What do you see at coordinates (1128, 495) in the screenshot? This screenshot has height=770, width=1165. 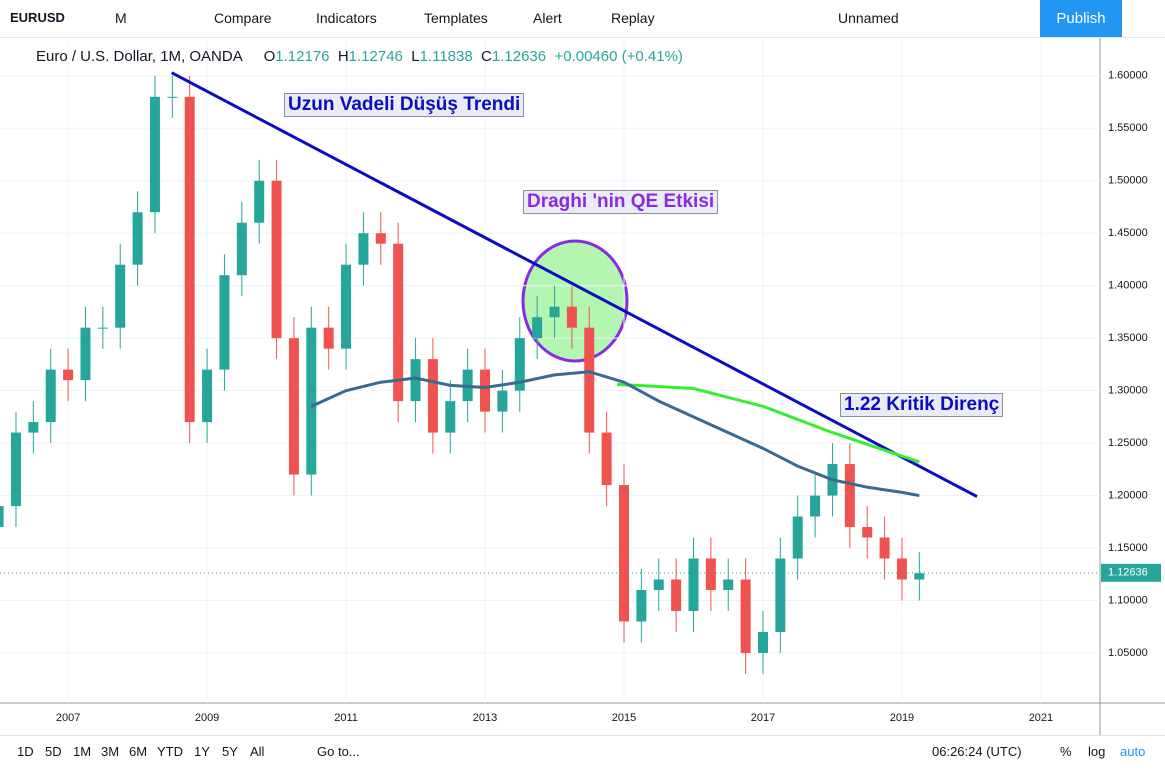 I see `y-tick-label: 1.20000` at bounding box center [1128, 495].